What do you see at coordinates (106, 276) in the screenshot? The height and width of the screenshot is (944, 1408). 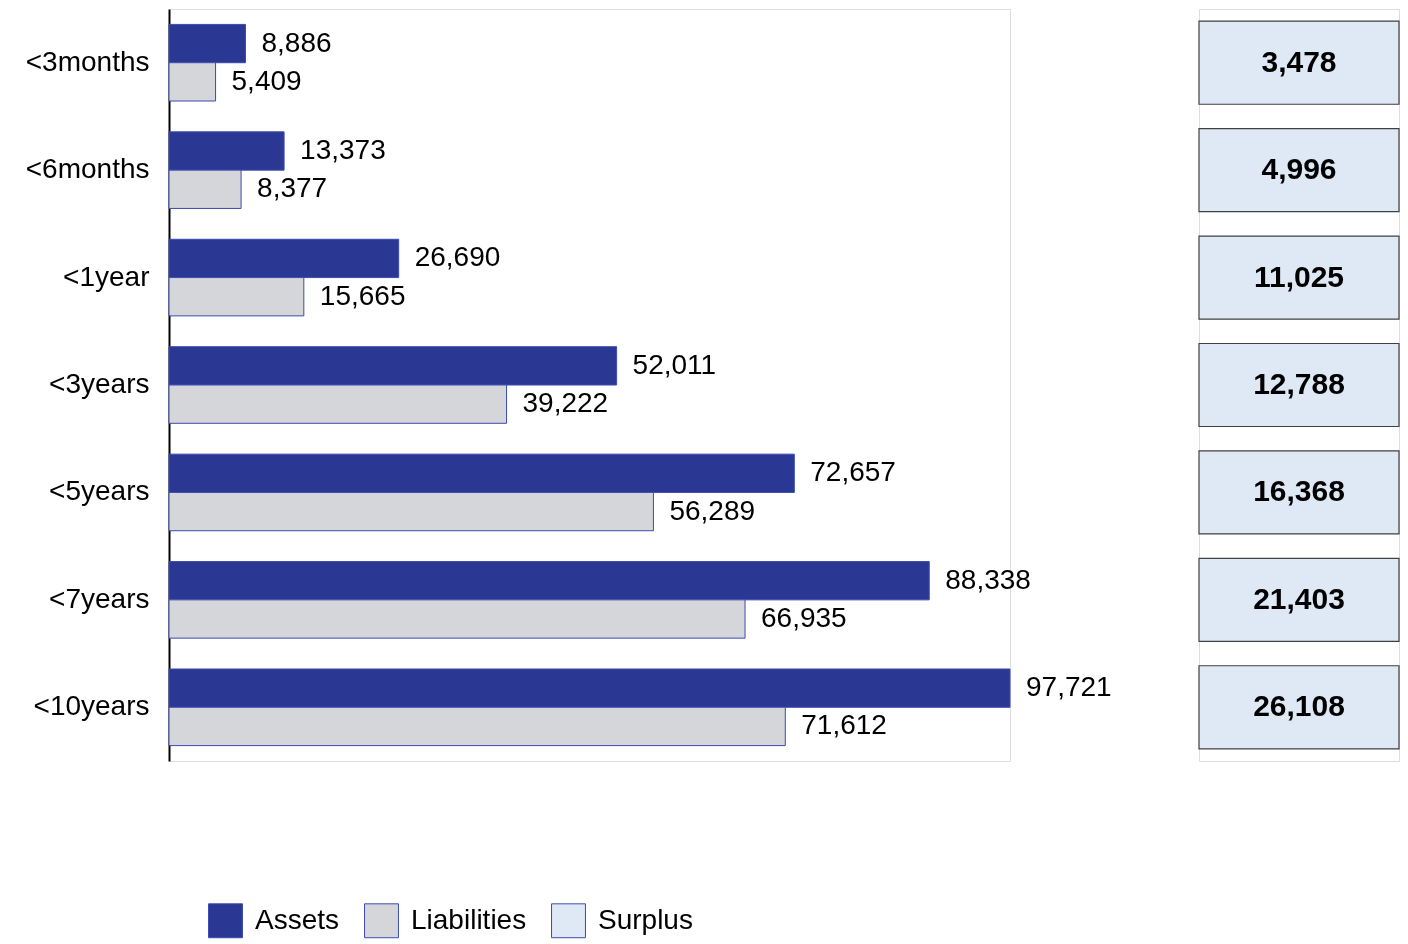 I see `y-tick-label: <1year` at bounding box center [106, 276].